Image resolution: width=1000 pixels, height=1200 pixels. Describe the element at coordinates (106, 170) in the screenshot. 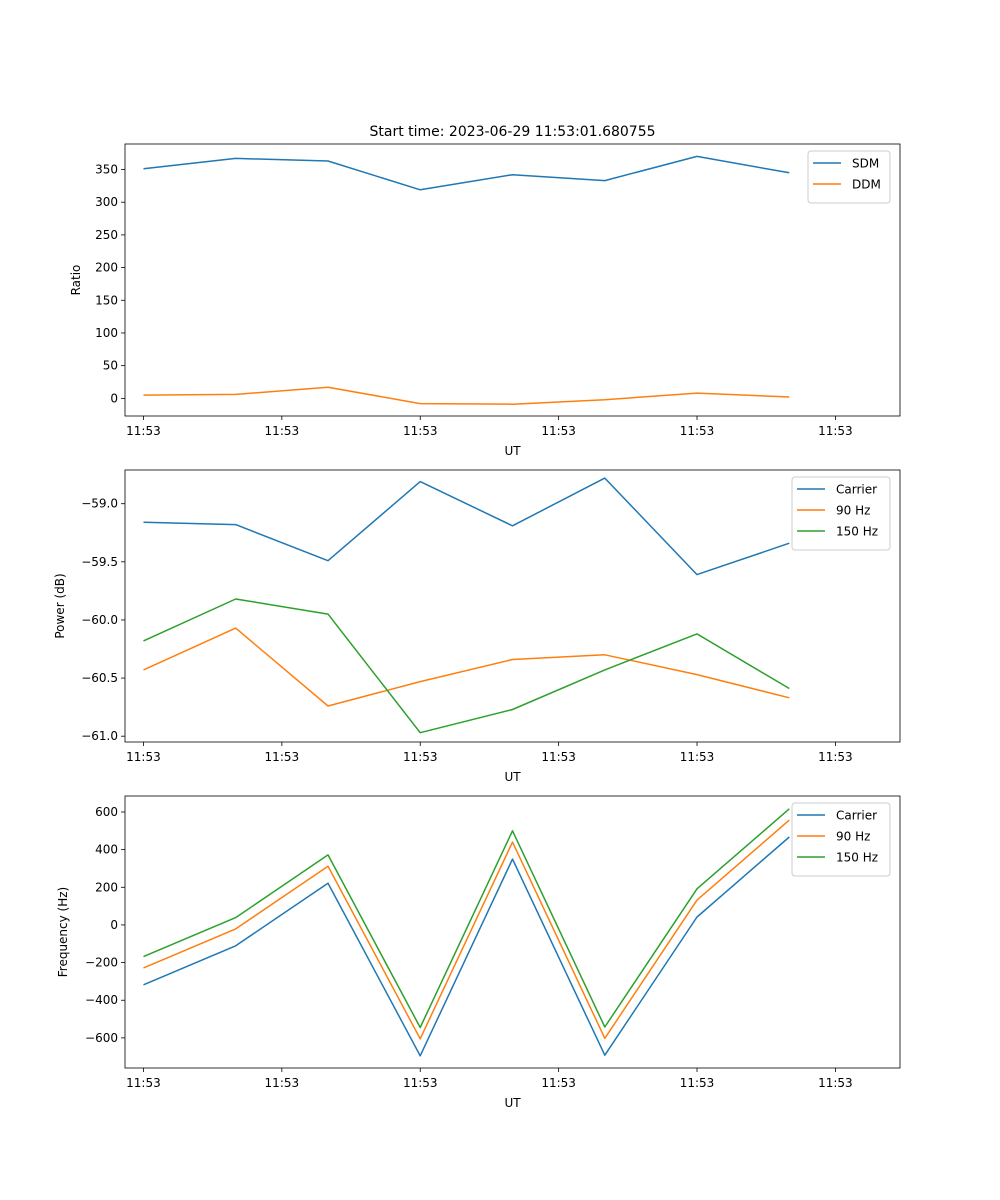

I see `y-tick-label: 350` at that location.